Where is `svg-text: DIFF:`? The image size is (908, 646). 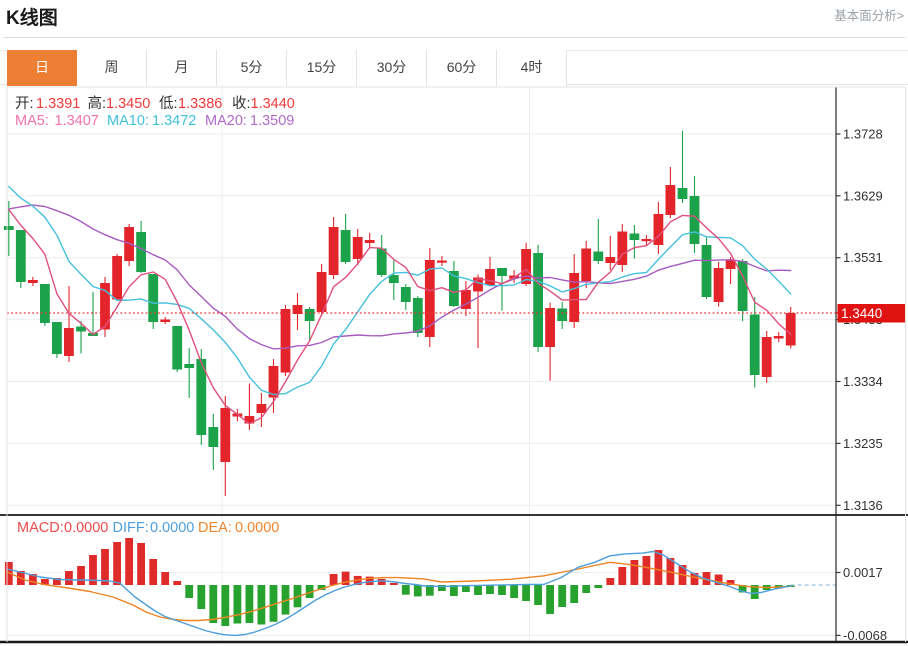 svg-text: DIFF: is located at coordinates (131, 528).